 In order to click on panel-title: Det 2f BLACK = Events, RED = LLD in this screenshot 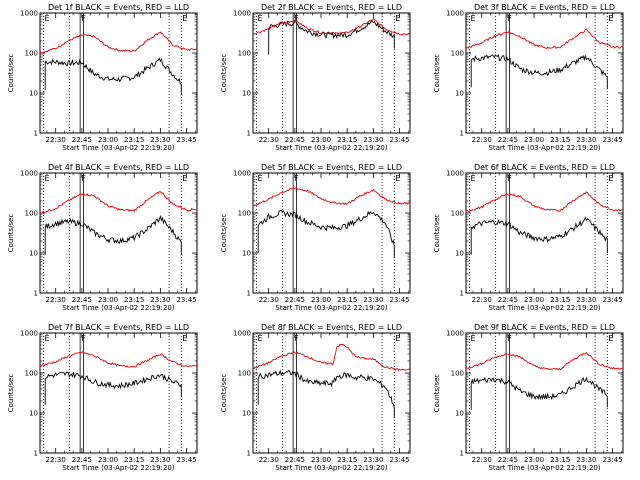, I will do `click(331, 7)`.